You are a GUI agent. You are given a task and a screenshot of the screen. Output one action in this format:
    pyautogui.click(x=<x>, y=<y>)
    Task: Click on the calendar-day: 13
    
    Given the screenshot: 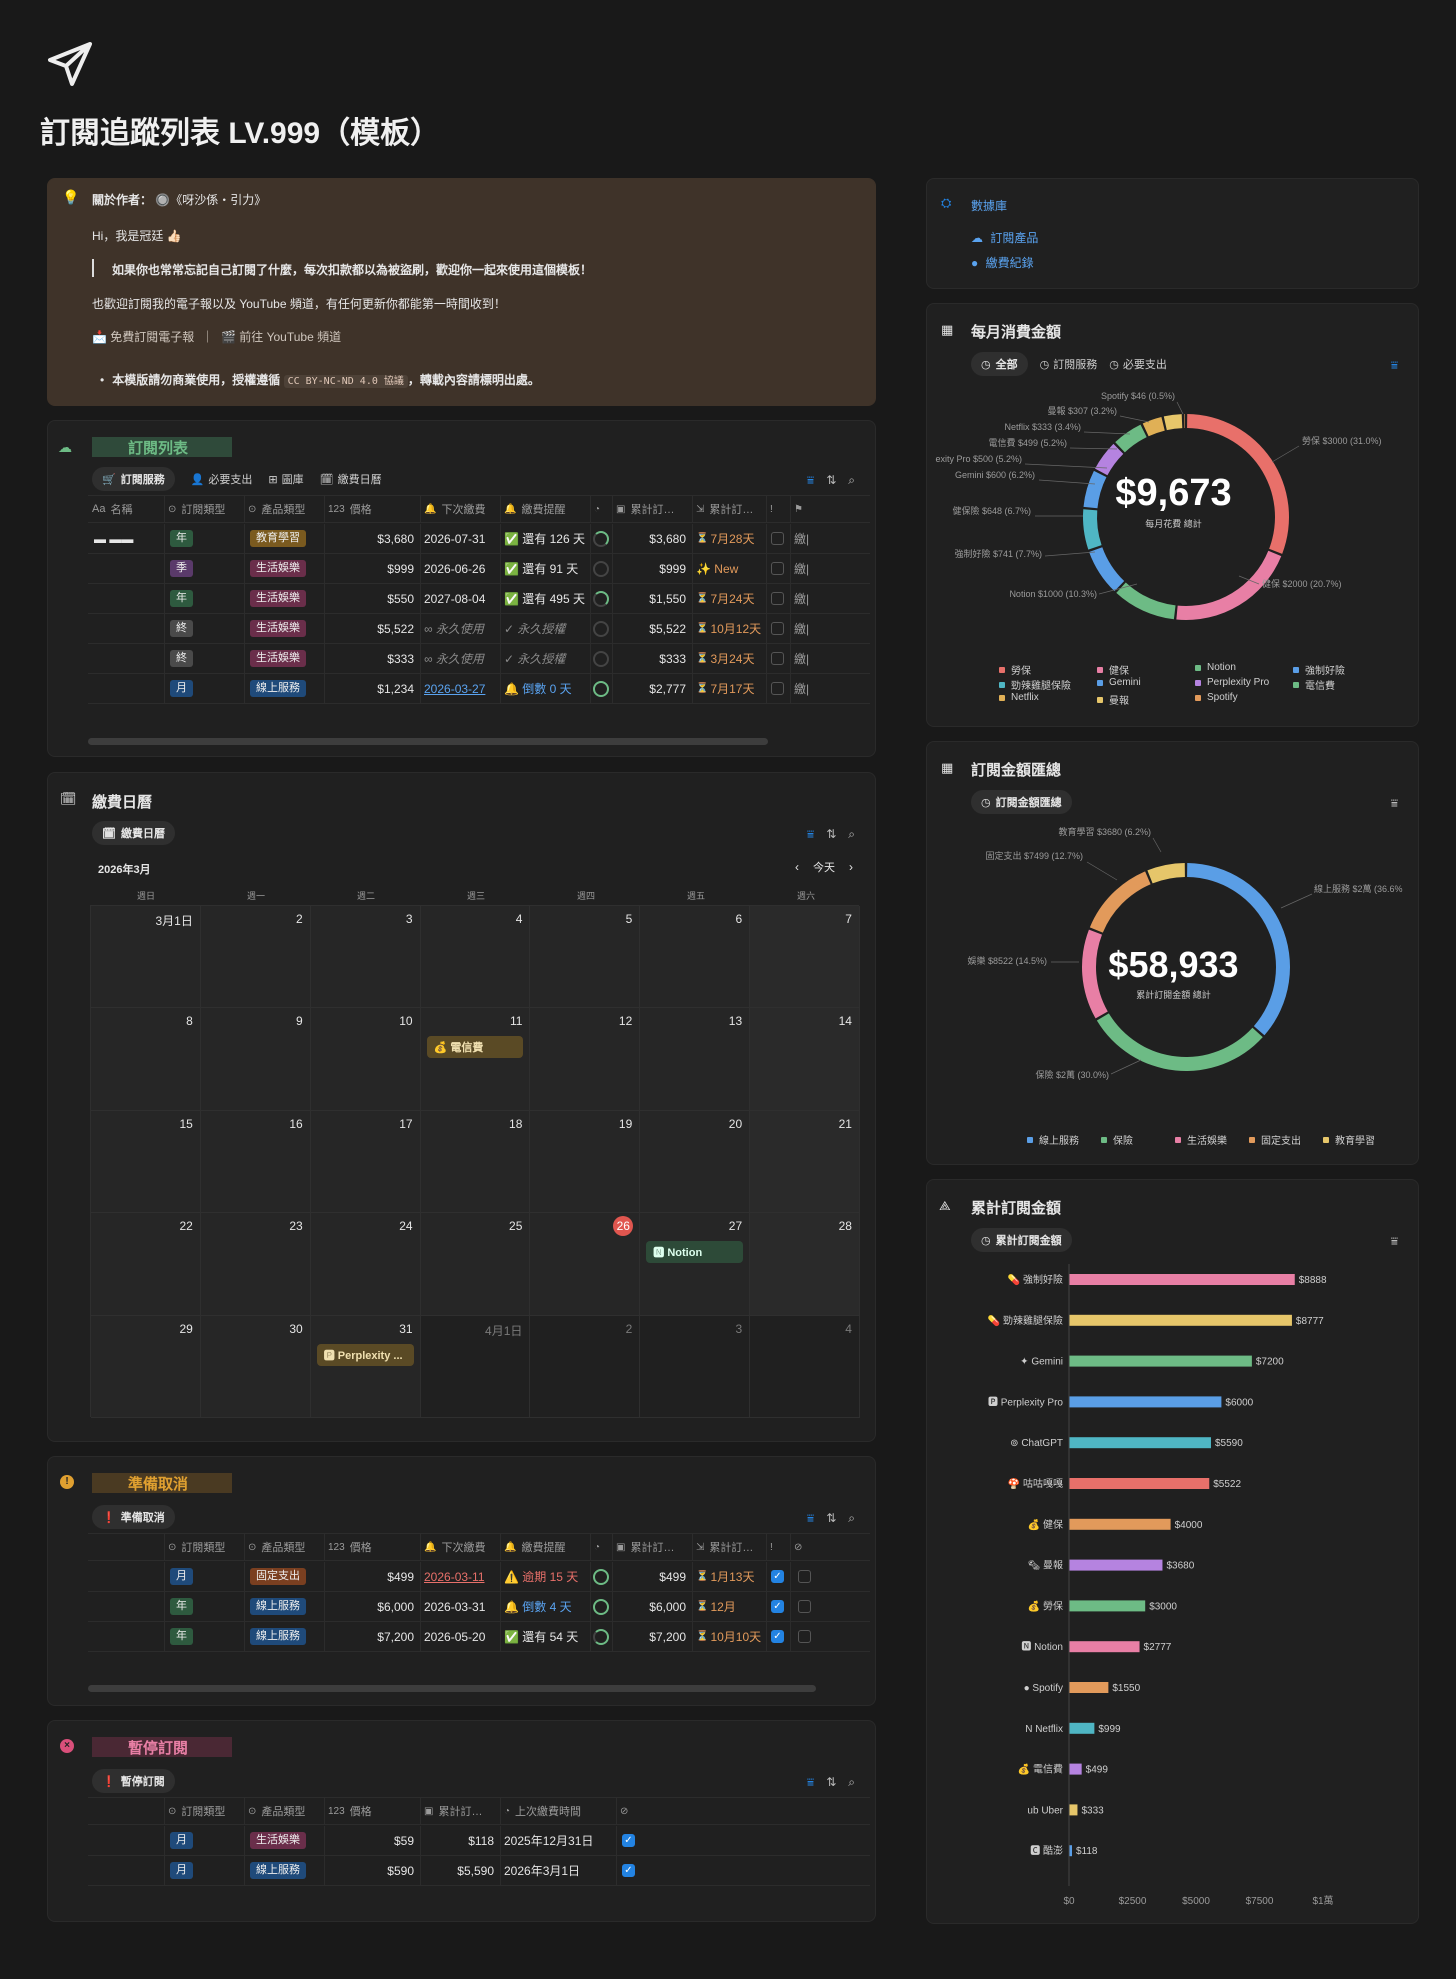 What is the action you would take?
    pyautogui.click(x=695, y=1059)
    